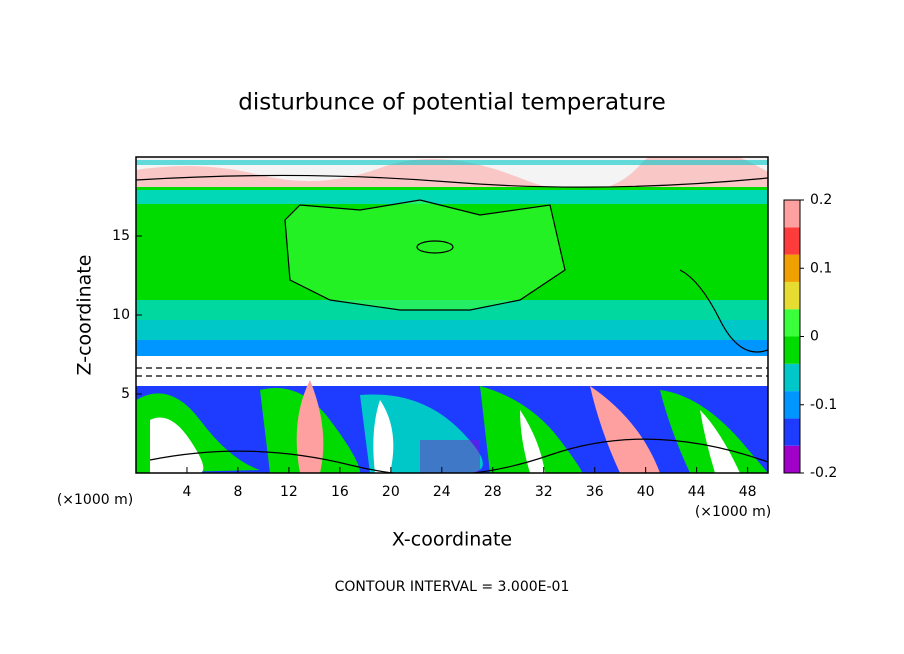 The width and height of the screenshot is (904, 654). I want to click on x-tick-label: 20, so click(391, 492).